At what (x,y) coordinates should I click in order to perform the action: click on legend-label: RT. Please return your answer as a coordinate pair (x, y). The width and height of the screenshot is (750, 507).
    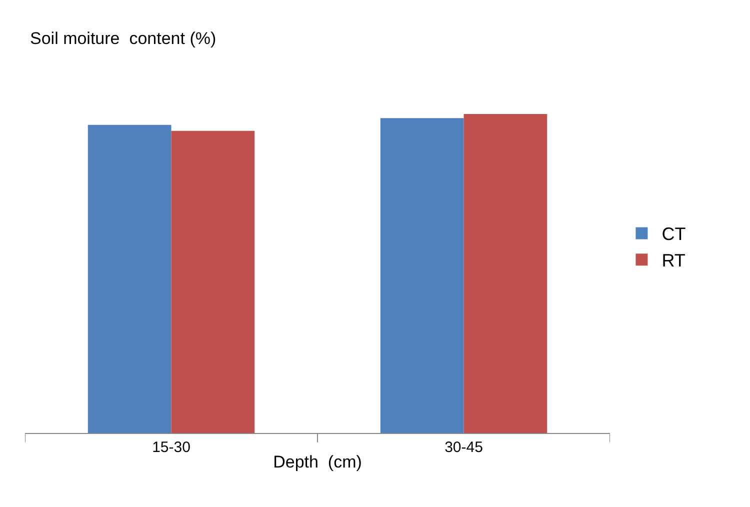
    Looking at the image, I should click on (674, 260).